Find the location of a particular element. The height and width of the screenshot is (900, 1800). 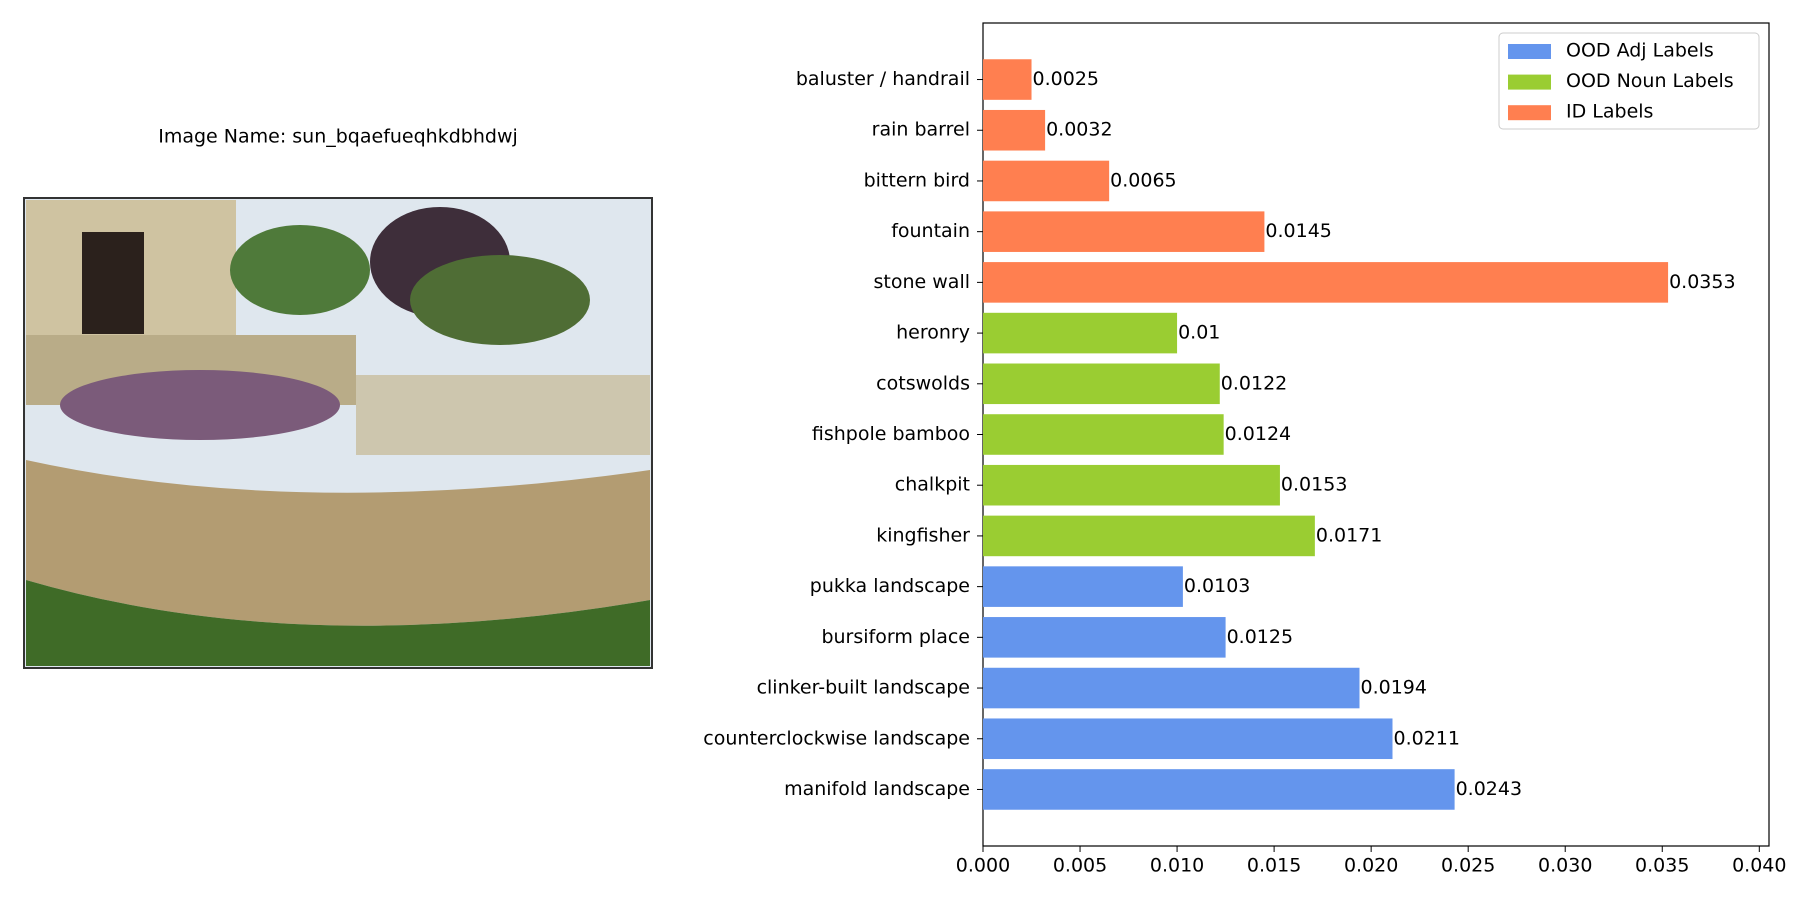

value-label: 0.0032 is located at coordinates (1079, 130).